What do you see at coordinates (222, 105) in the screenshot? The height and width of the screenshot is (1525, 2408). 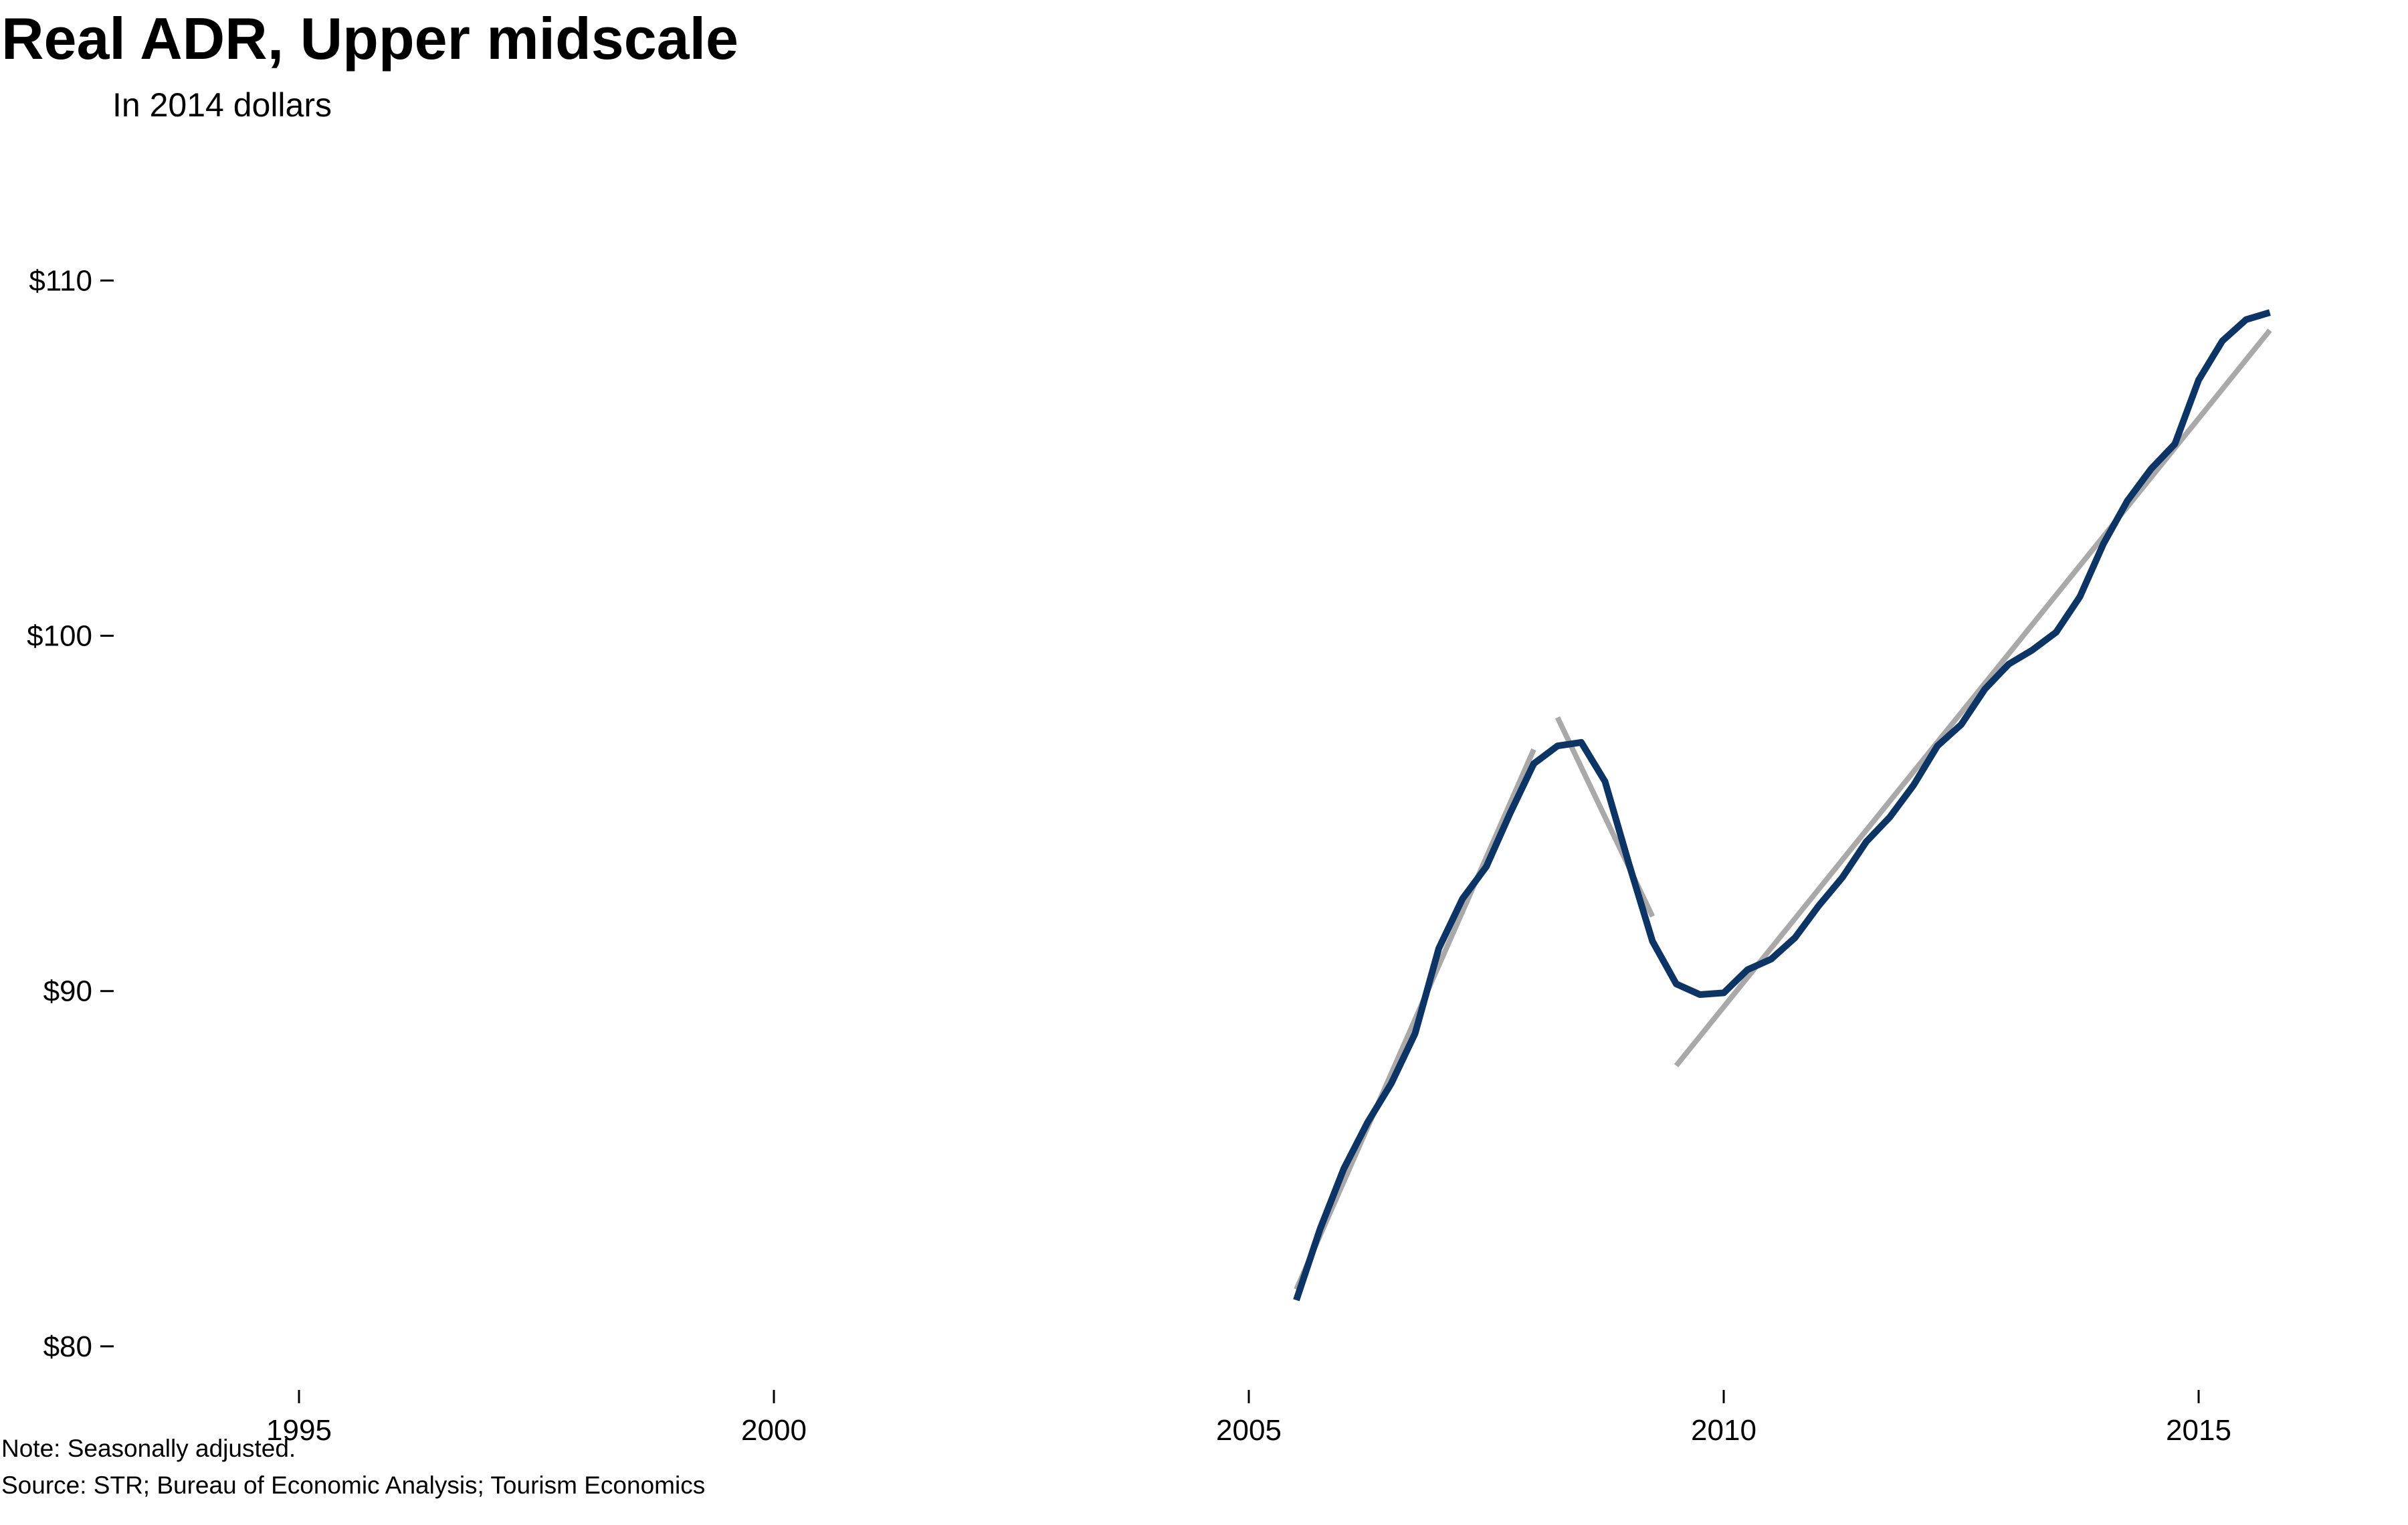 I see `chart-subtitle: In 2014 dollars` at bounding box center [222, 105].